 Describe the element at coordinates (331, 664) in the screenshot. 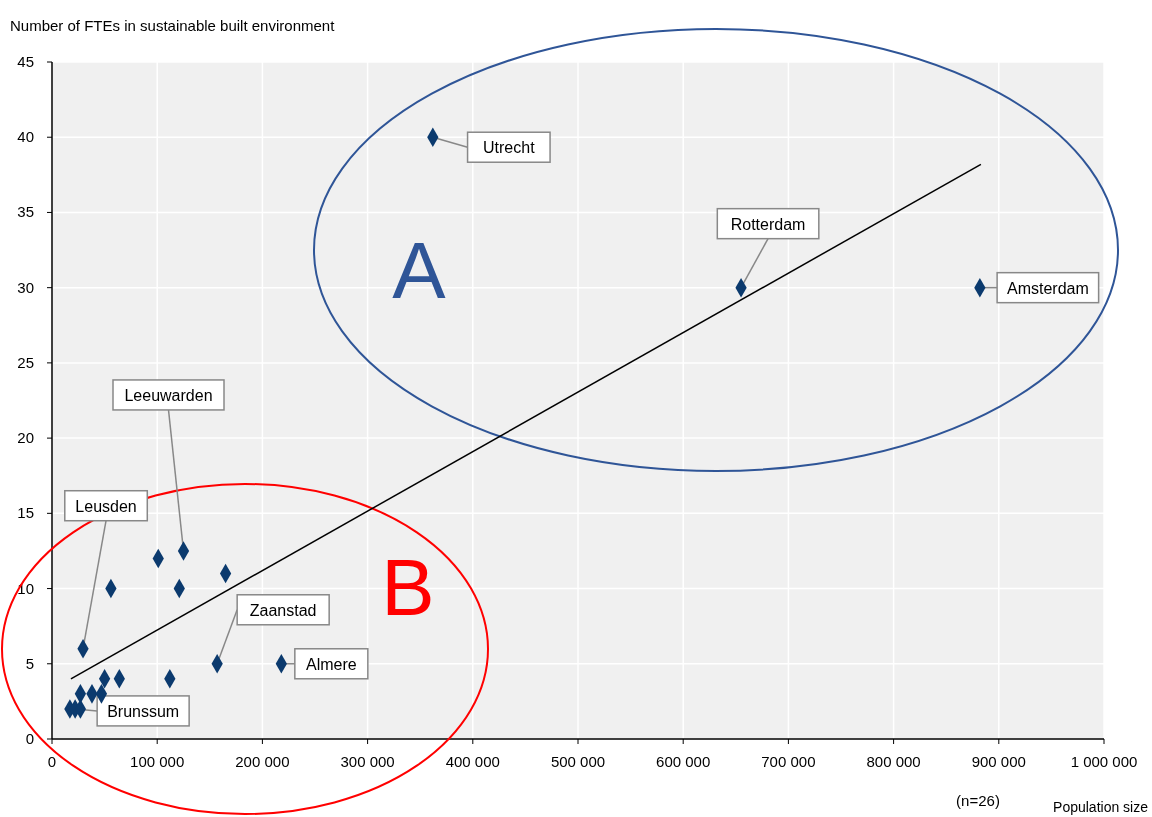

I see `annotation: Almere` at that location.